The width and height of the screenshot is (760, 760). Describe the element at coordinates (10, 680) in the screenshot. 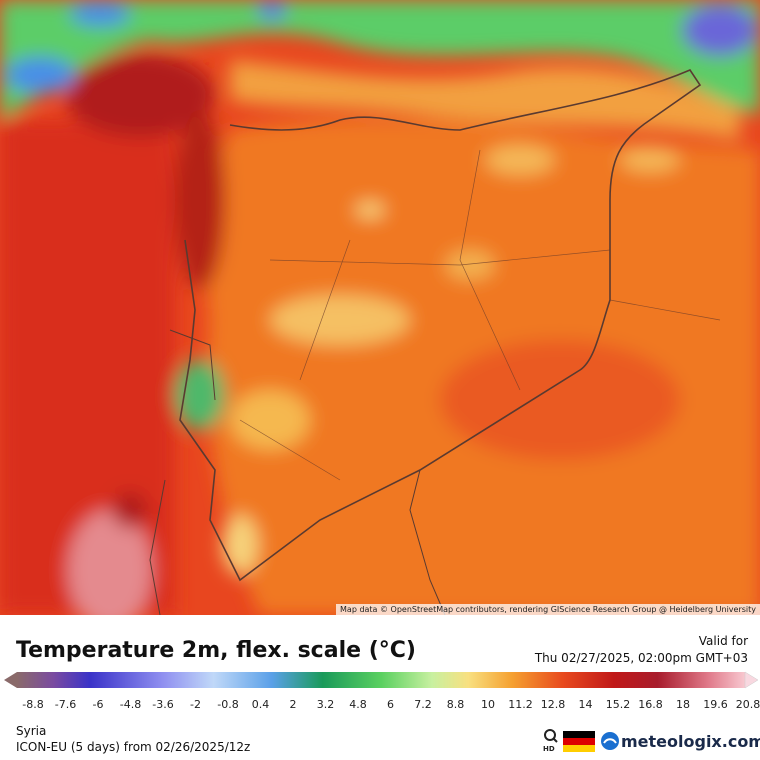

I see `colorbar-min-arrow` at that location.